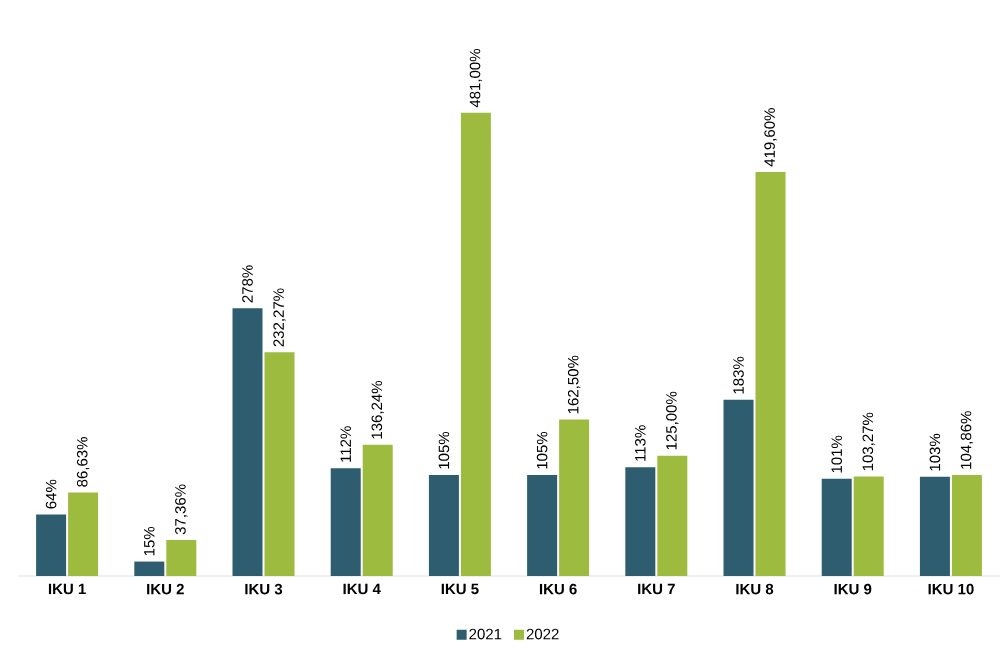  Describe the element at coordinates (738, 375) in the screenshot. I see `data-label: 183%` at that location.